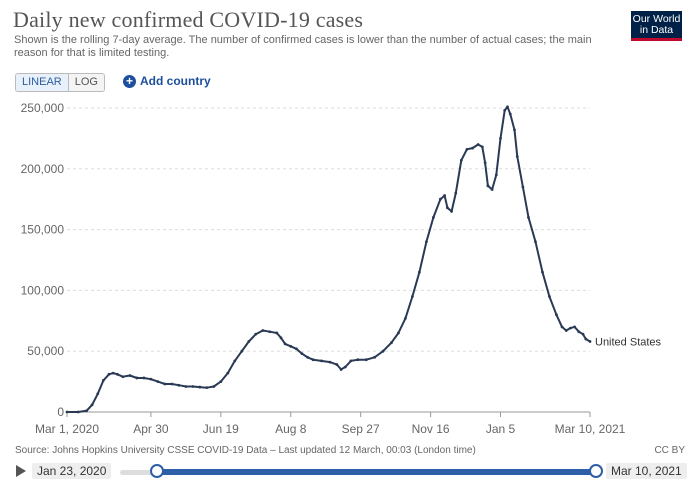 Image resolution: width=700 pixels, height=488 pixels. I want to click on scale-toggle: LINEAR LOG, so click(60, 82).